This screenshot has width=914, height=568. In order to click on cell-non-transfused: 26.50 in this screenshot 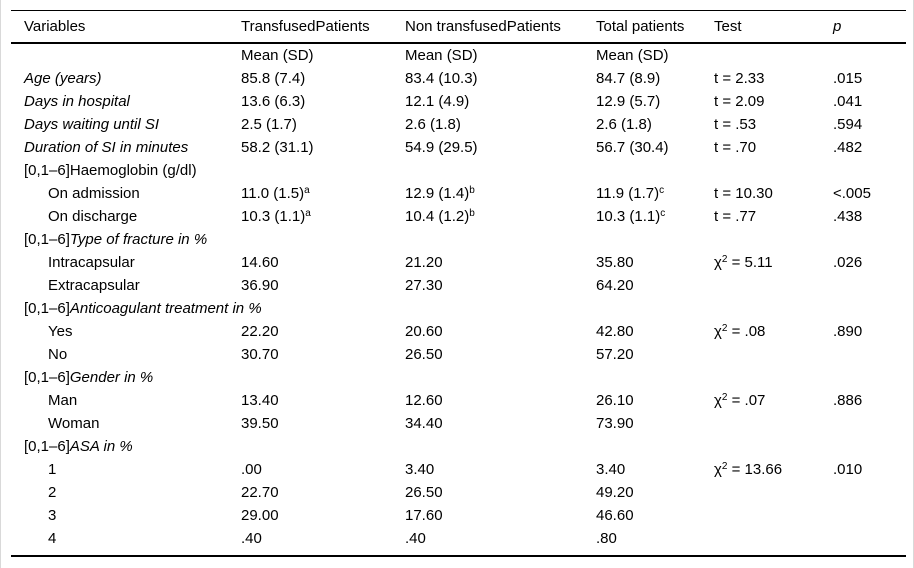, I will do `click(424, 354)`.